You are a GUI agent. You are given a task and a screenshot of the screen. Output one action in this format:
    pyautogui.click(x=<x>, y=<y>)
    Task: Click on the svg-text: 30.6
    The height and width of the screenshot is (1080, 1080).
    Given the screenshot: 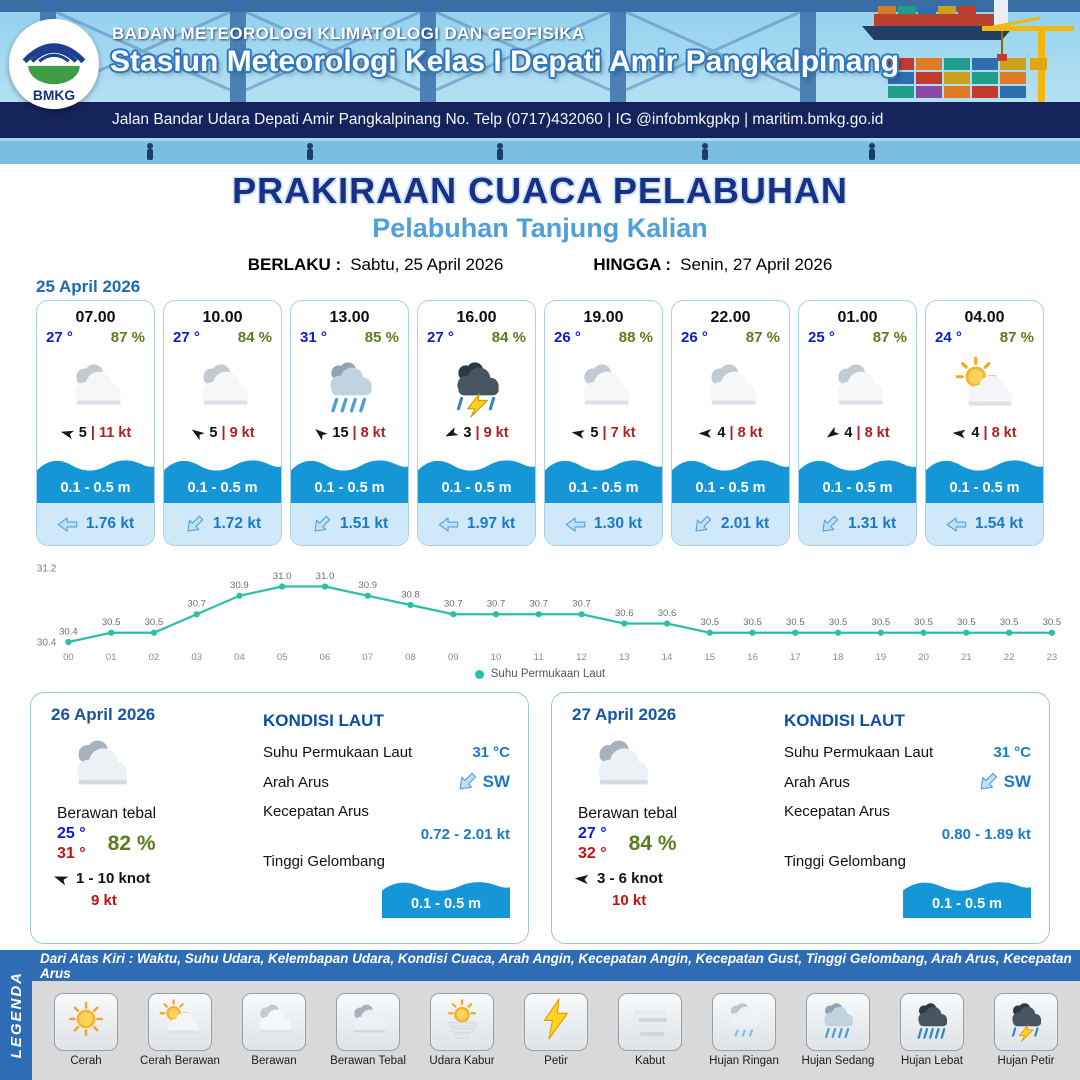 What is the action you would take?
    pyautogui.click(x=624, y=613)
    